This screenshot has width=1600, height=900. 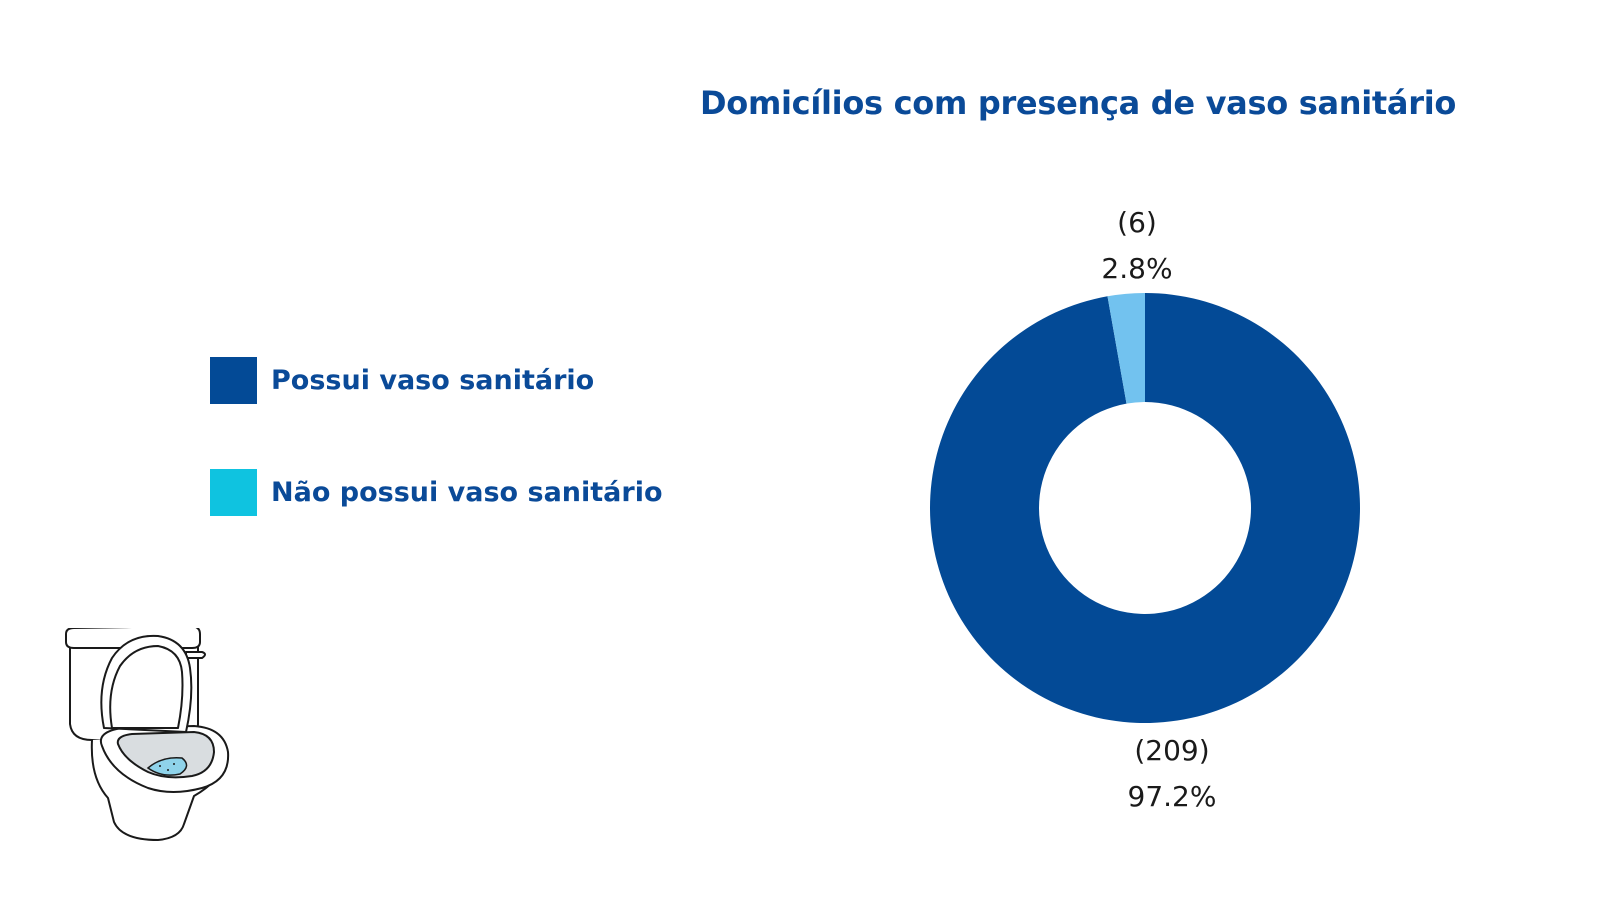 I want to click on data-label-count-possui: (209), so click(x=1171, y=750).